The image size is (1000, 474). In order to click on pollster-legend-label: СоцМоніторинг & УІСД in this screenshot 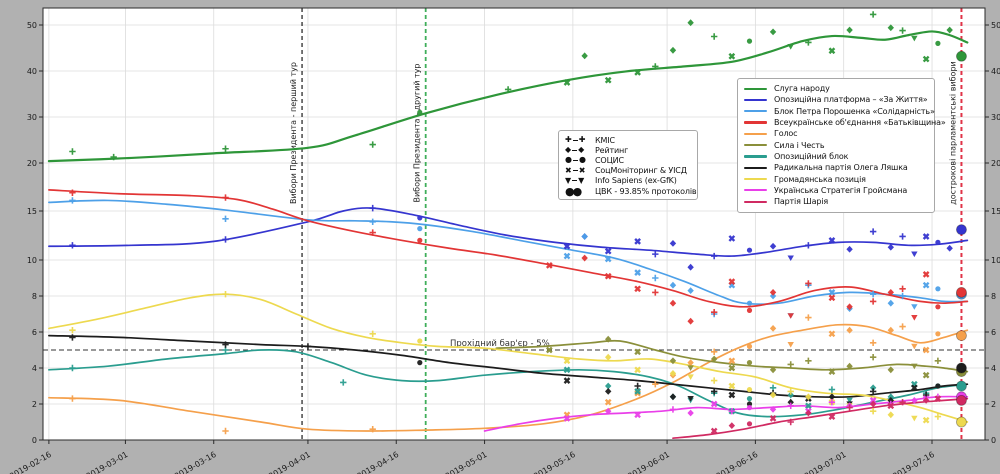, I will do `click(641, 171)`.